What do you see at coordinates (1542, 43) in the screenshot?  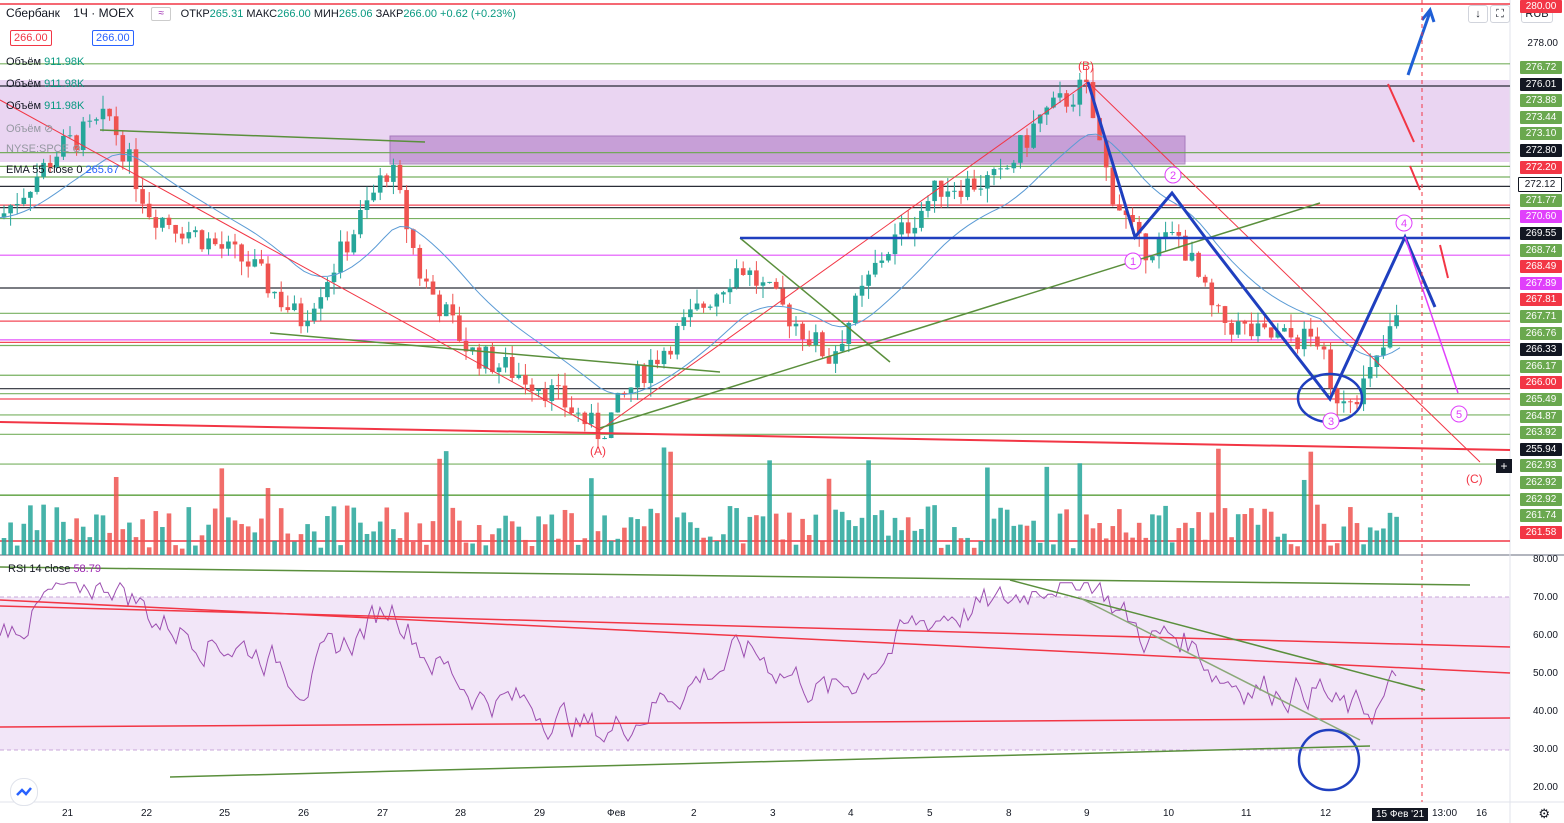 I see `axis-price-tick: 278.00` at bounding box center [1542, 43].